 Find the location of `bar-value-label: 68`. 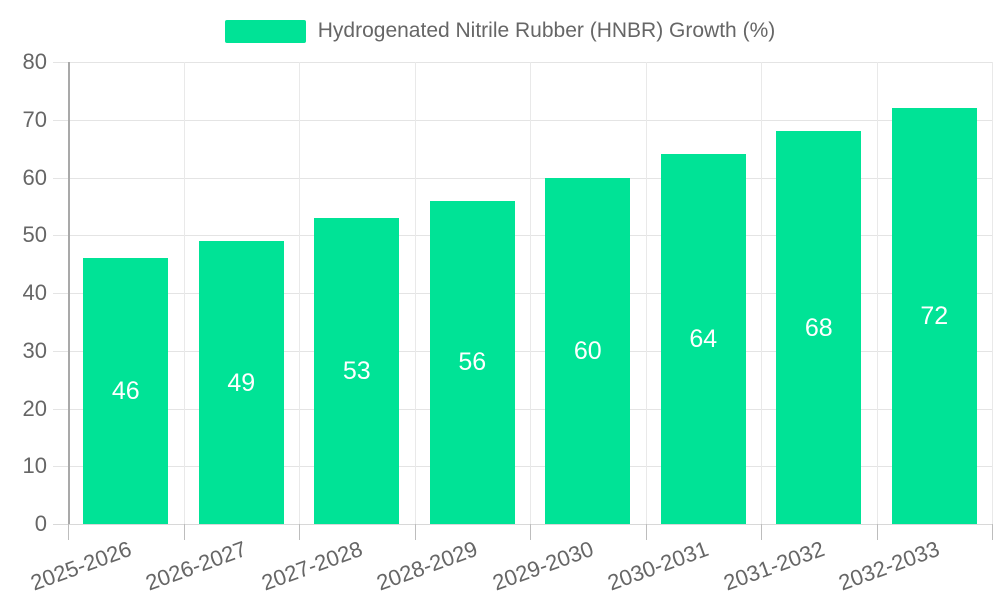

bar-value-label: 68 is located at coordinates (818, 327).